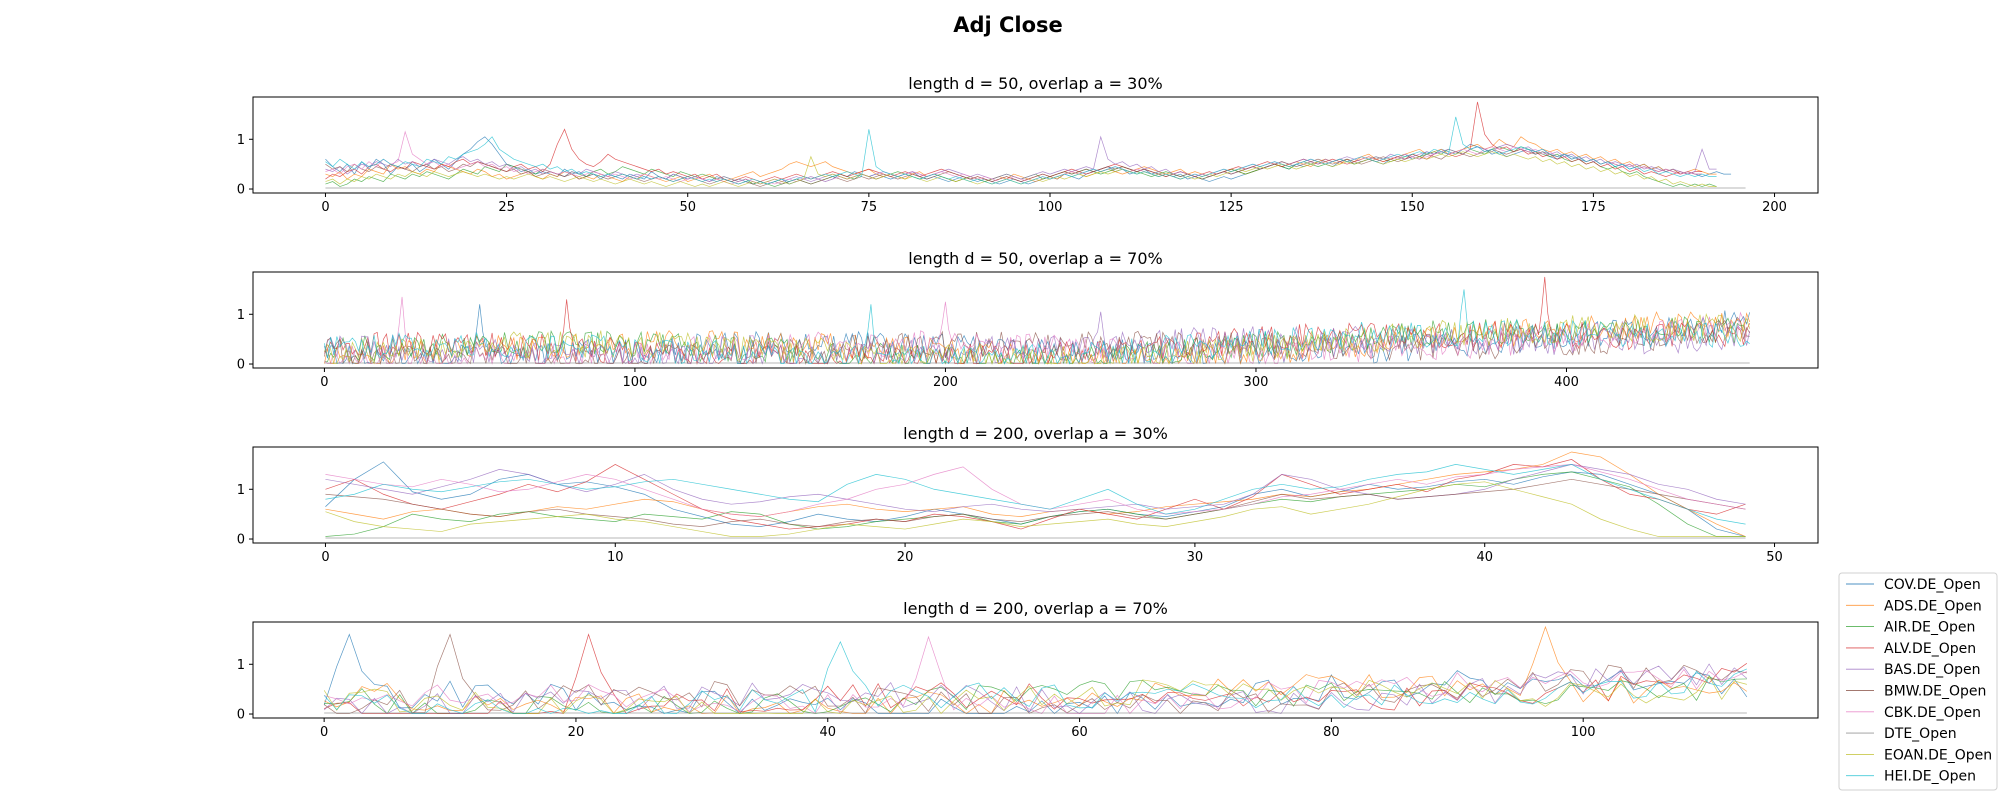 This screenshot has width=2000, height=800. I want to click on legend-label: EOAN.DE_Open, so click(1938, 755).